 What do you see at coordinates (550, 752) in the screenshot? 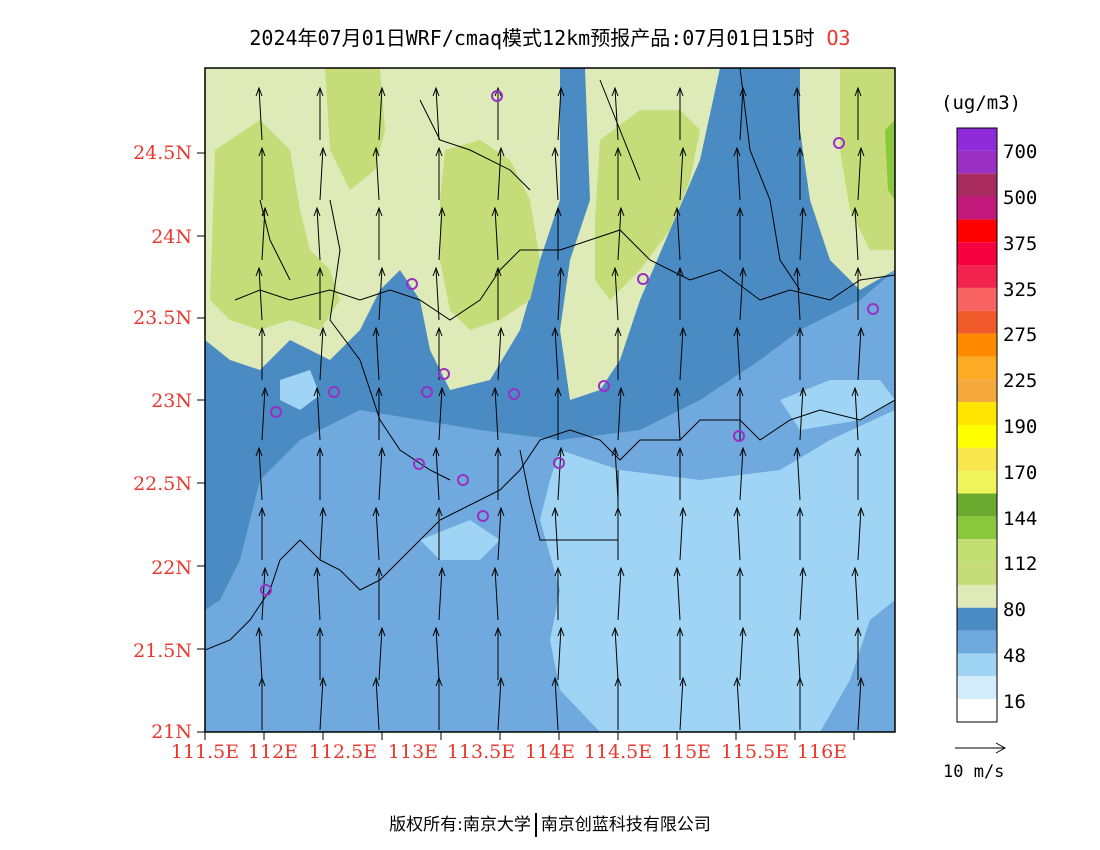
I see `lon-label: 114E` at bounding box center [550, 752].